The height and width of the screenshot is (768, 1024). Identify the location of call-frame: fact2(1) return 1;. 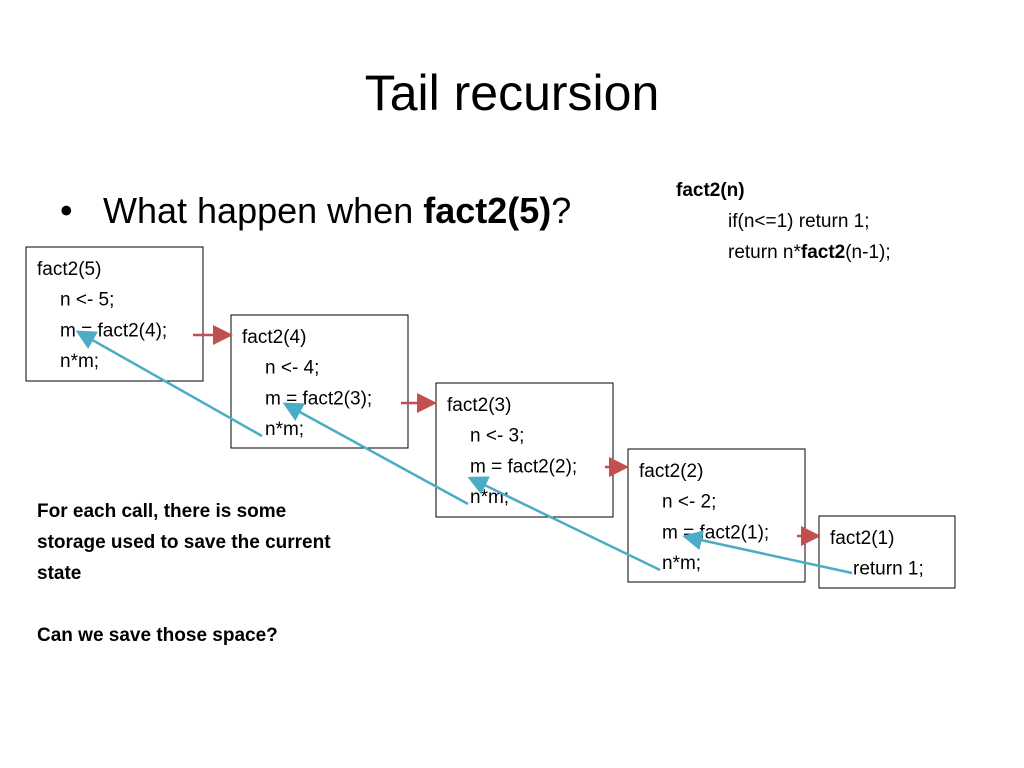
(887, 552).